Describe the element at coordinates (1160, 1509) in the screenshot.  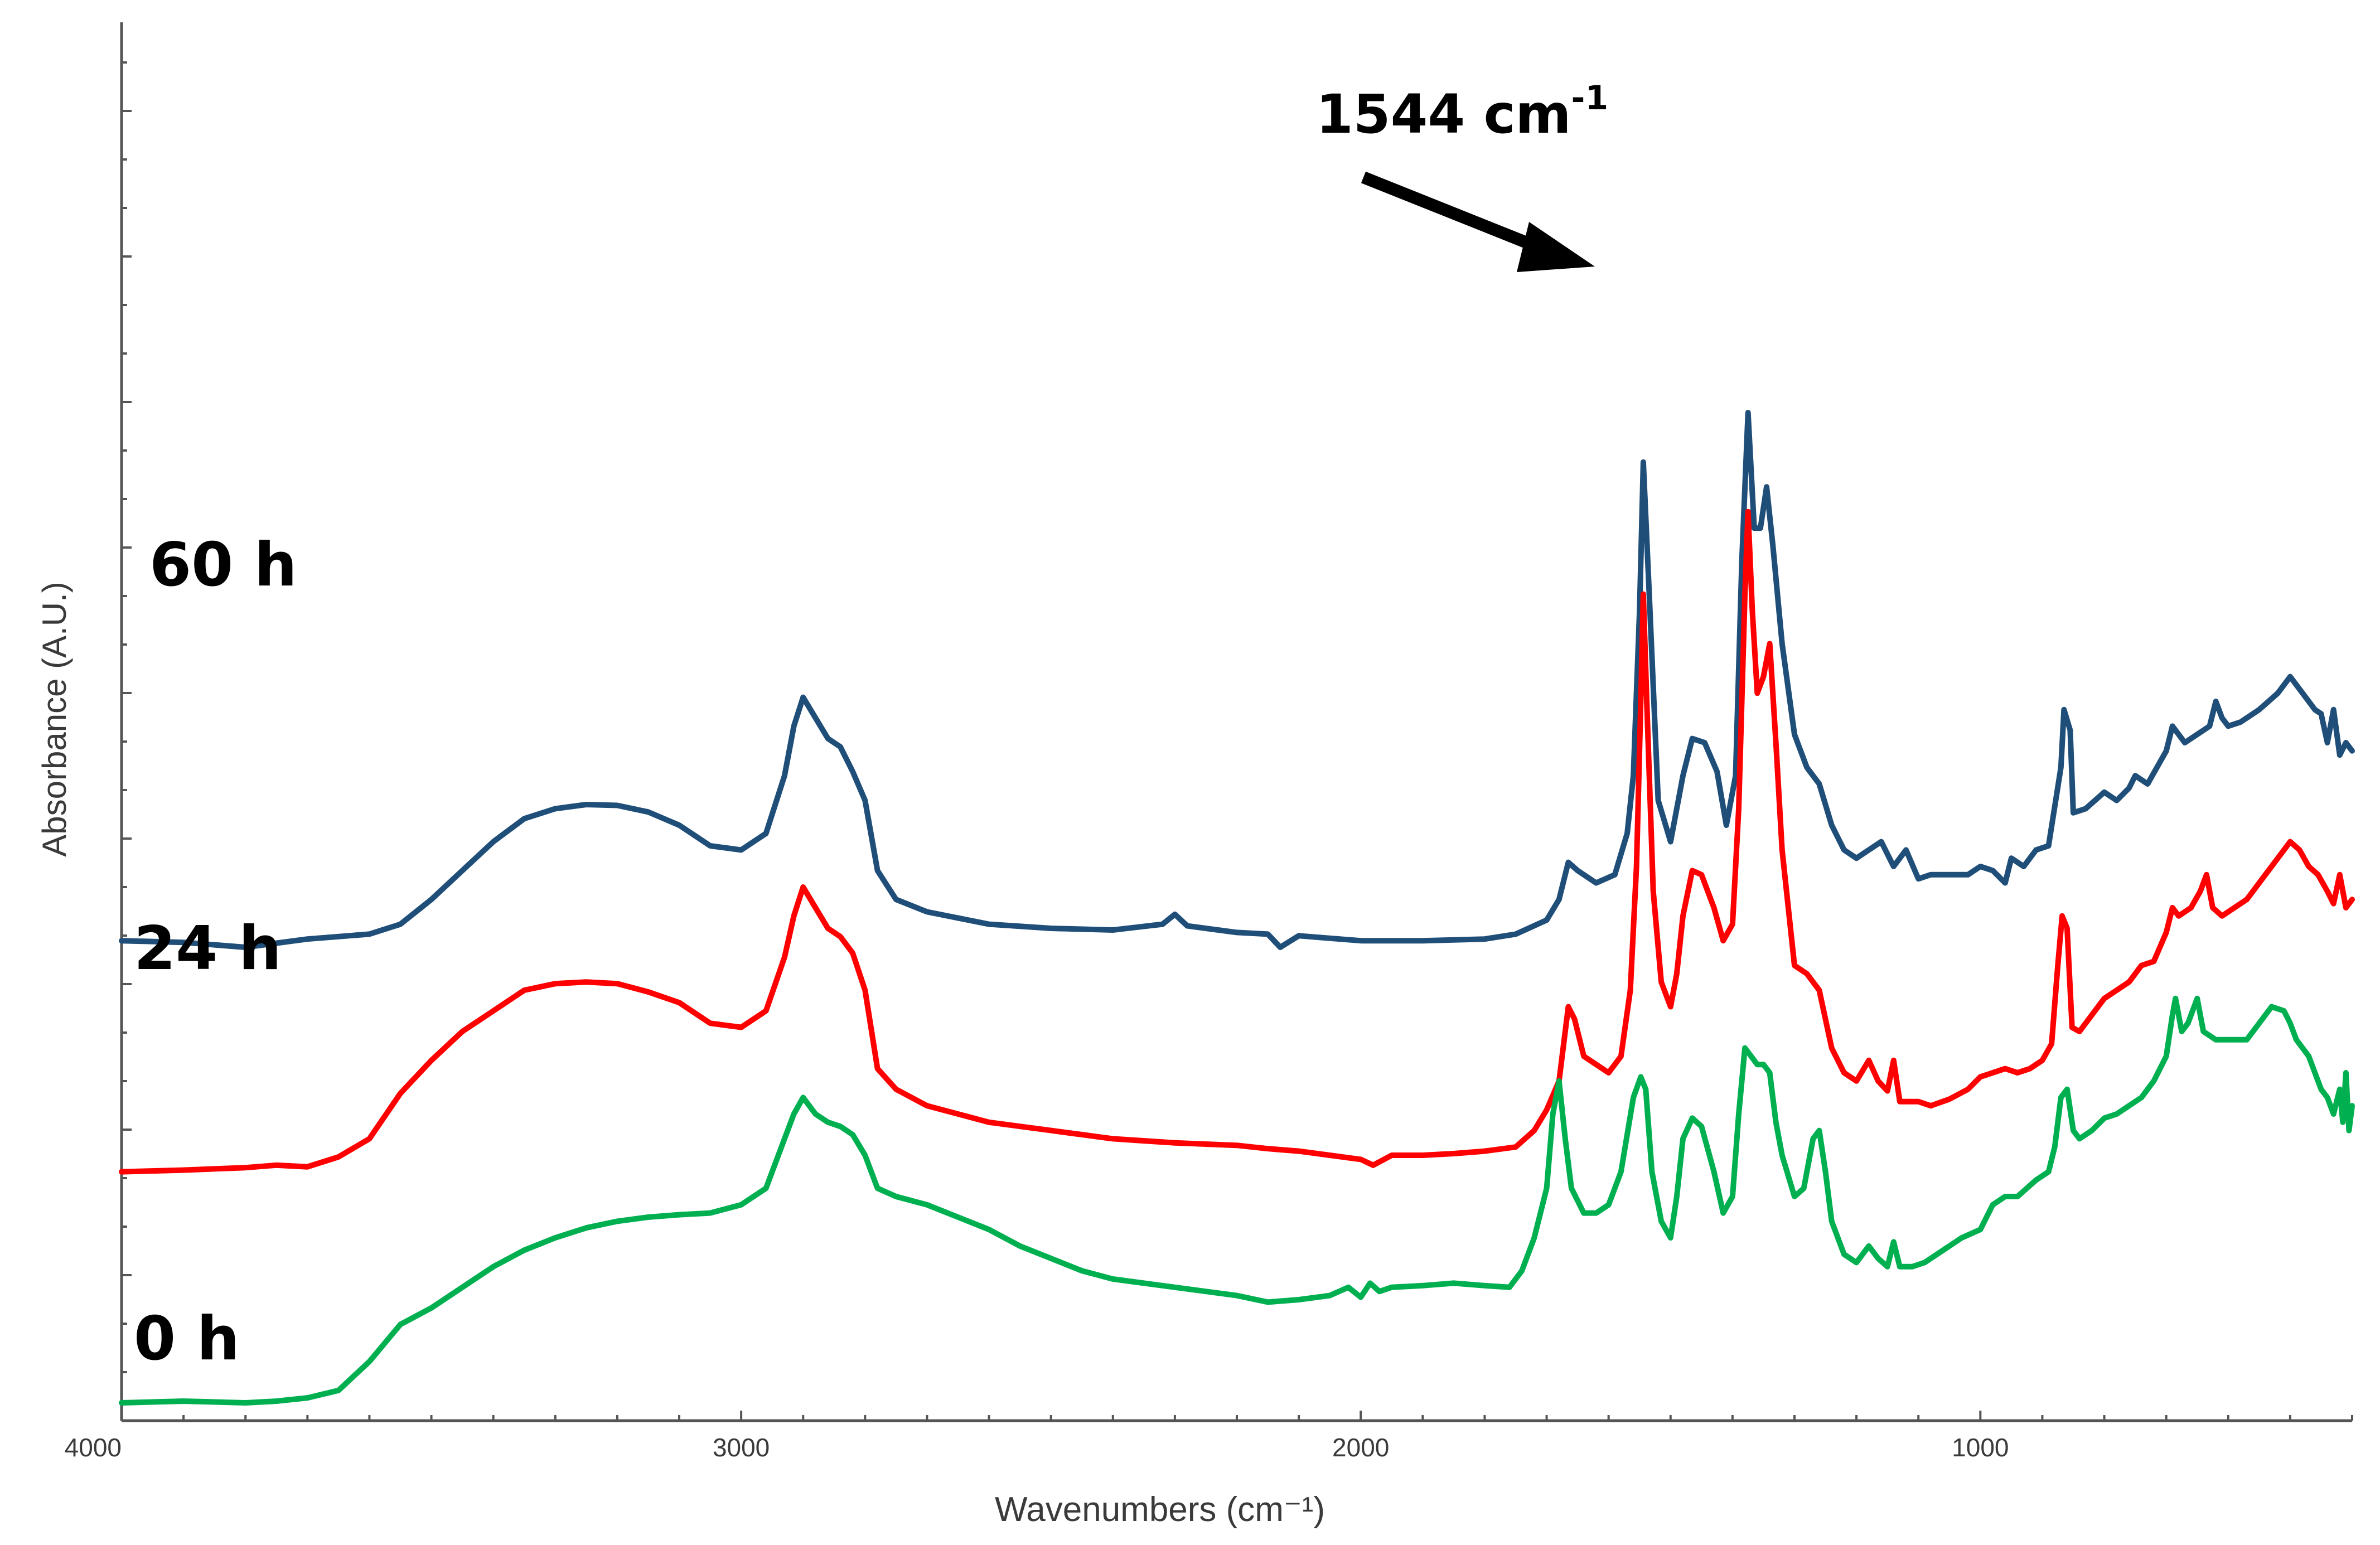
I see `x-axis-label: Wavenumbers (cm⁻¹)` at that location.